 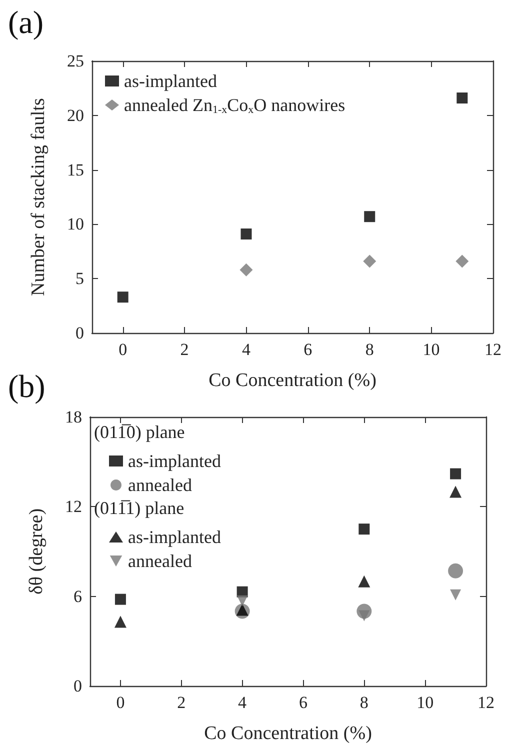 What do you see at coordinates (75, 224) in the screenshot?
I see `y-tick-label: 10` at bounding box center [75, 224].